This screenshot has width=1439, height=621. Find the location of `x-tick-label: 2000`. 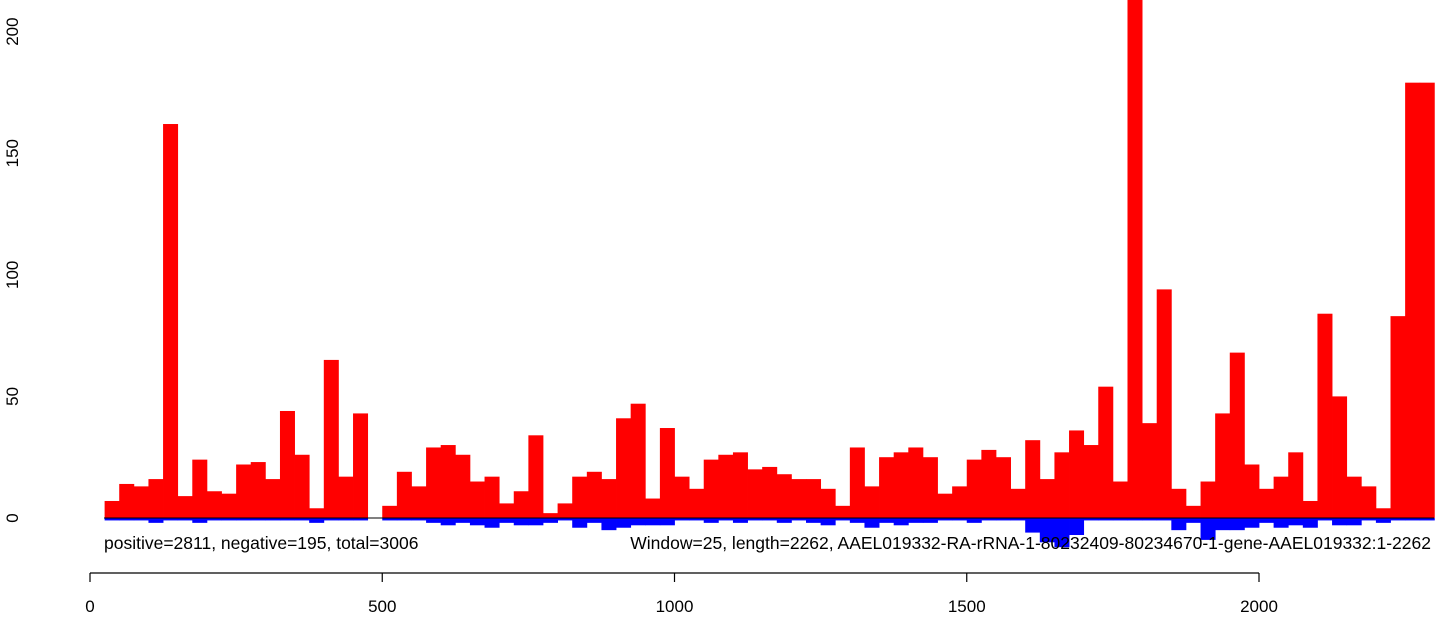

x-tick-label: 2000 is located at coordinates (1259, 606).